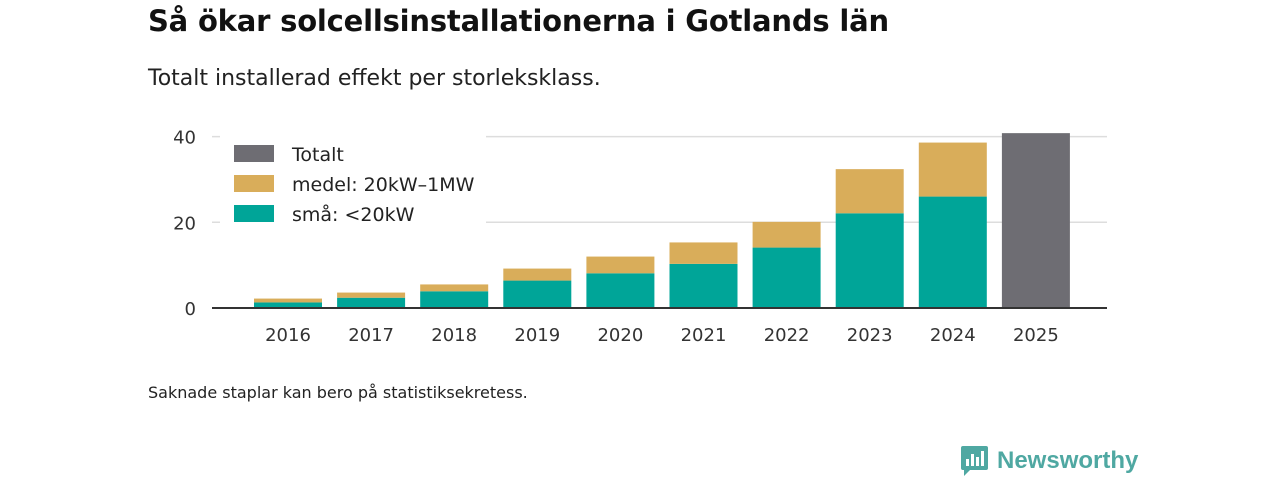 The image size is (1280, 480). Describe the element at coordinates (371, 302) in the screenshot. I see `bar-small-2017` at that location.